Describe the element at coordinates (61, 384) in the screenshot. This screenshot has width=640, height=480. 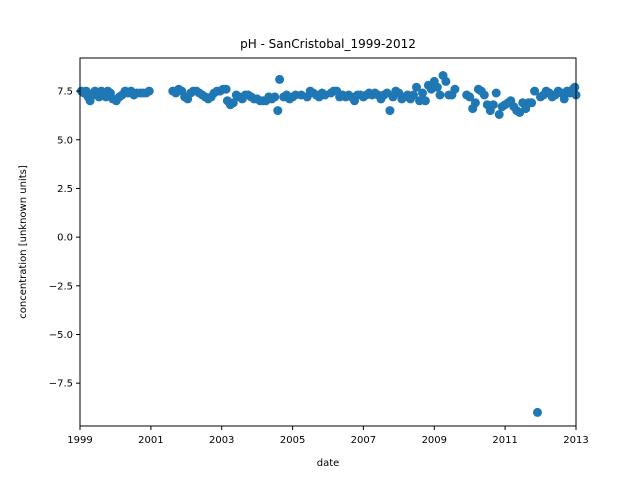
I see `y-tick-label-6: −7.5` at that location.